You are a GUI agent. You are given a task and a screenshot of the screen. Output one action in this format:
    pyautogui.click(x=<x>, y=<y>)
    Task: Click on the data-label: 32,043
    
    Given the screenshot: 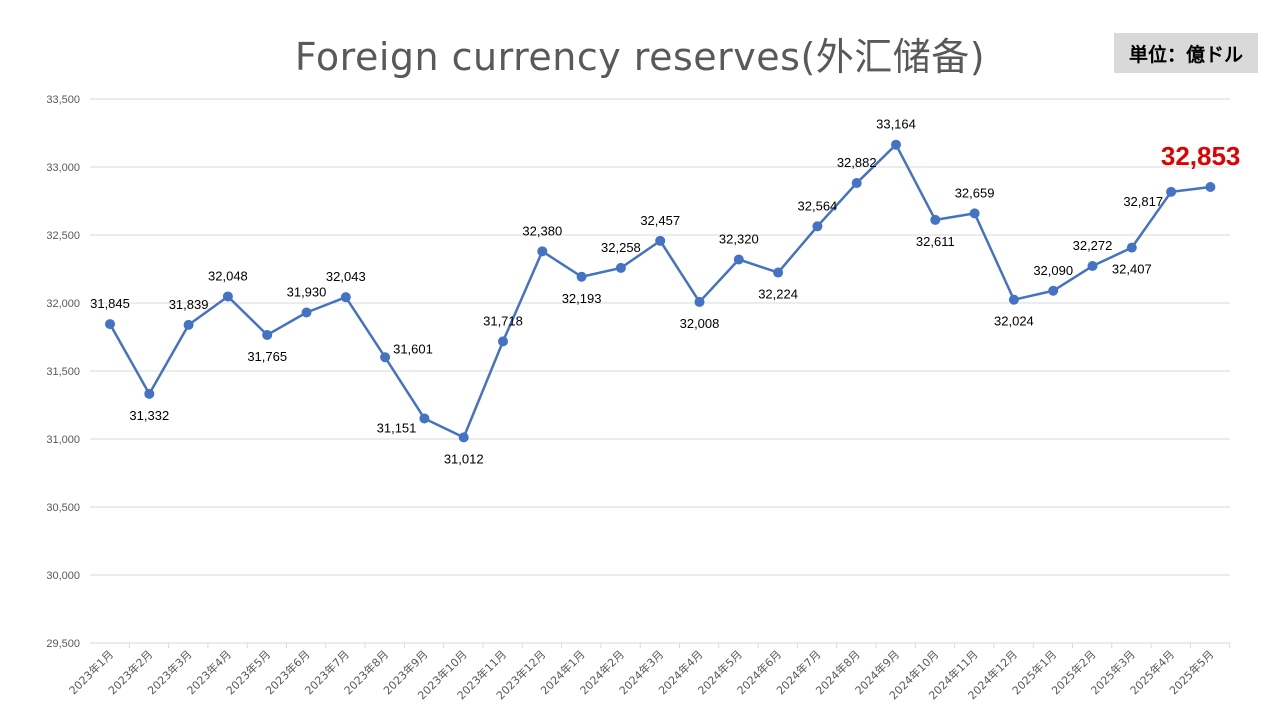 What is the action you would take?
    pyautogui.click(x=346, y=276)
    